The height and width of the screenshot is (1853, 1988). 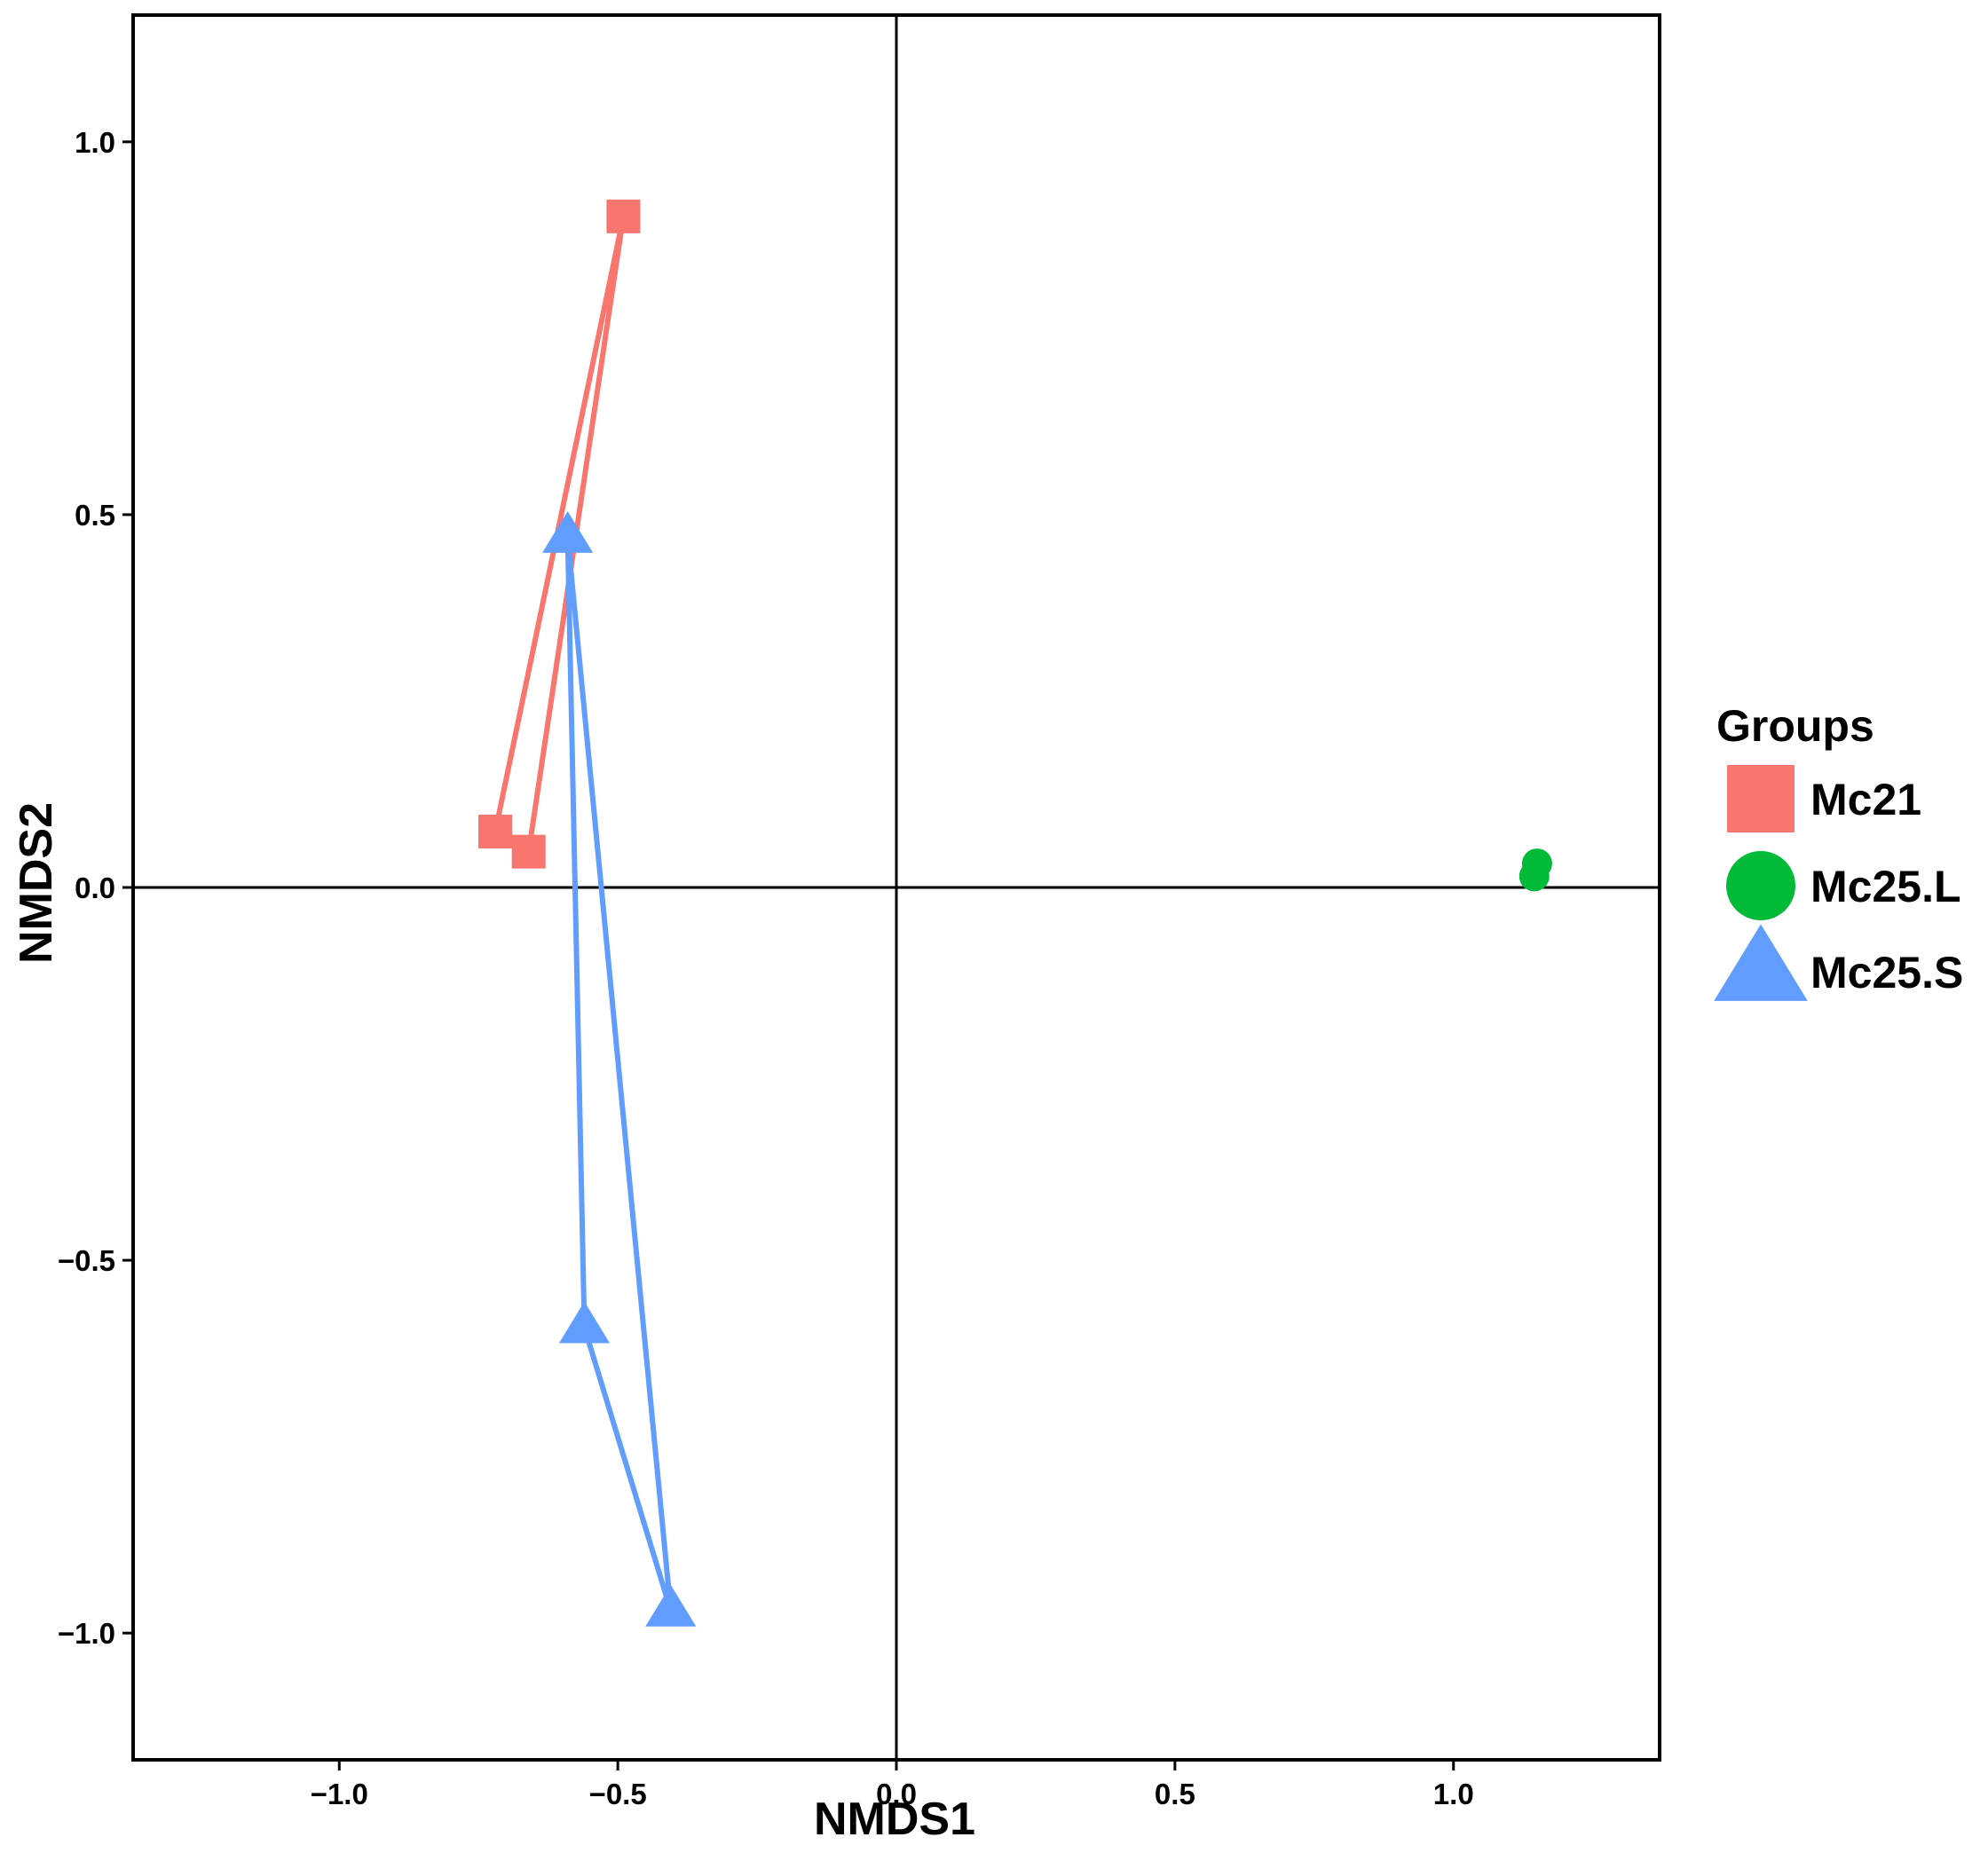 What do you see at coordinates (339, 1794) in the screenshot?
I see `x-tick-label: −1.0` at bounding box center [339, 1794].